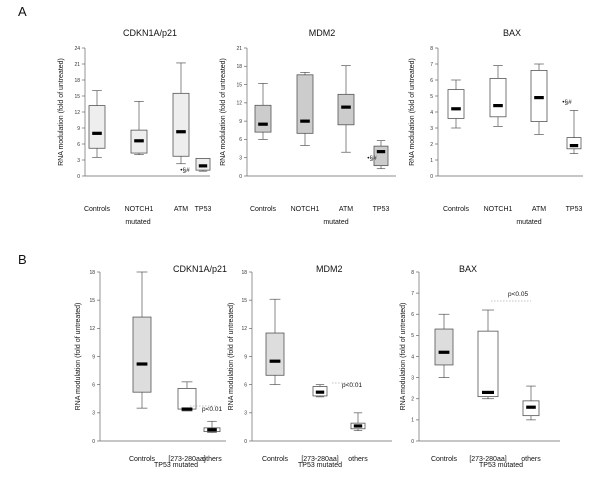 Image resolution: width=600 pixels, height=481 pixels. Describe the element at coordinates (412, 336) in the screenshot. I see `y-tick-label: 5` at that location.